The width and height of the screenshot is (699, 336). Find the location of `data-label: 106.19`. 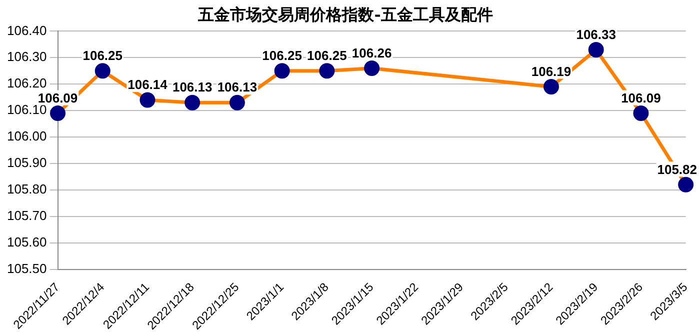

data-label: 106.19 is located at coordinates (551, 71).